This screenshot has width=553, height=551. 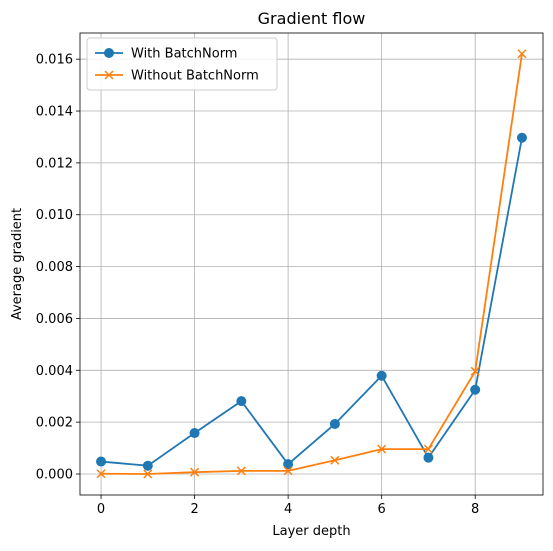 I want to click on legend: With BatchNorm Without BatchNorm, so click(x=182, y=64).